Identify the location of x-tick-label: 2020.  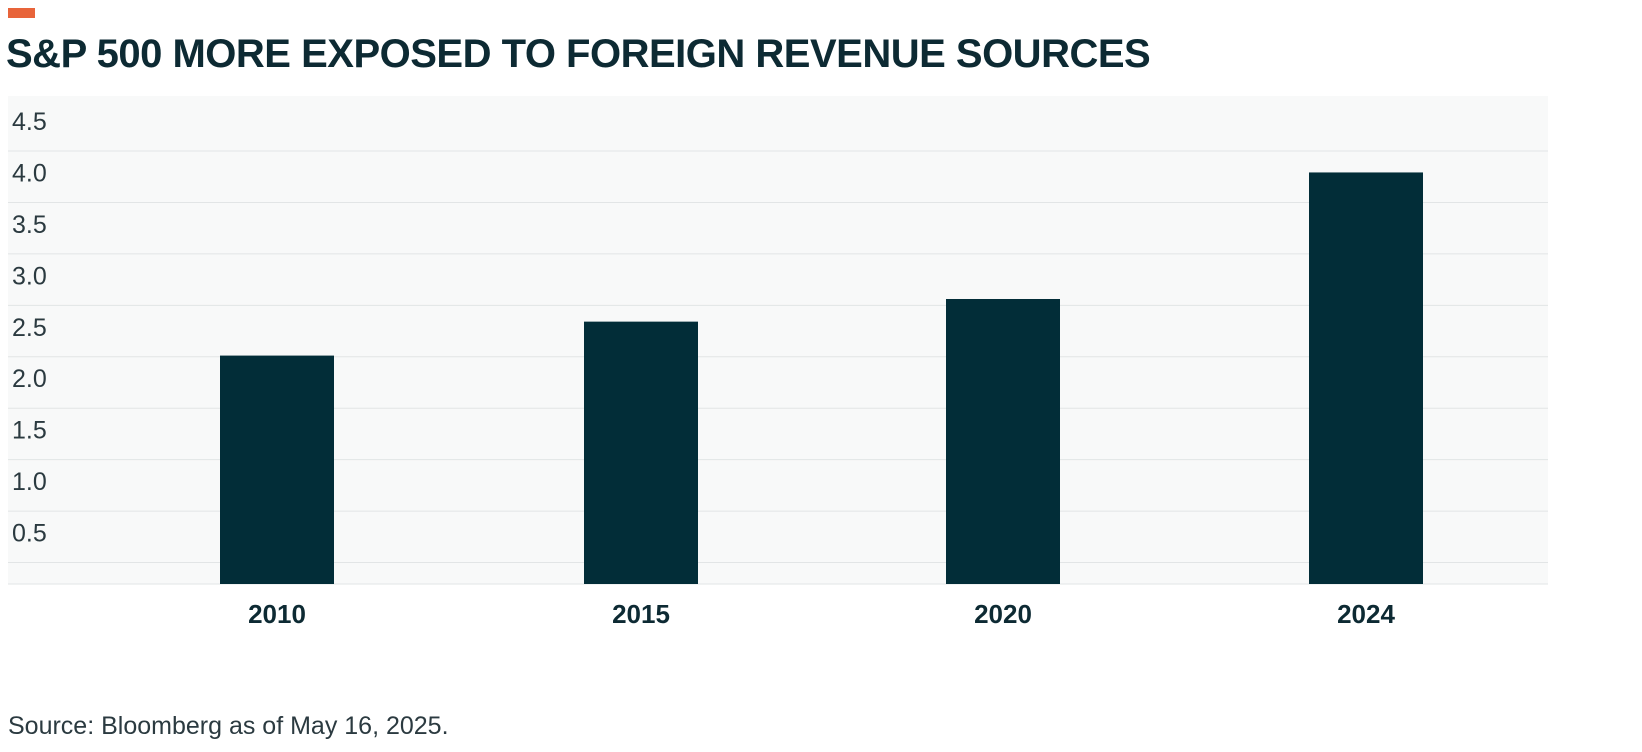
(1003, 614).